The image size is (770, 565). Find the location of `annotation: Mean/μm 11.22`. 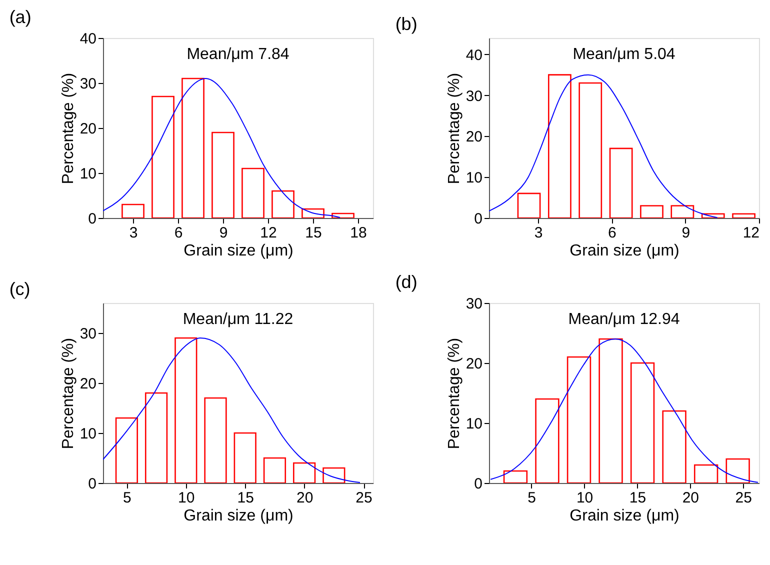

annotation: Mean/μm 11.22 is located at coordinates (238, 319).